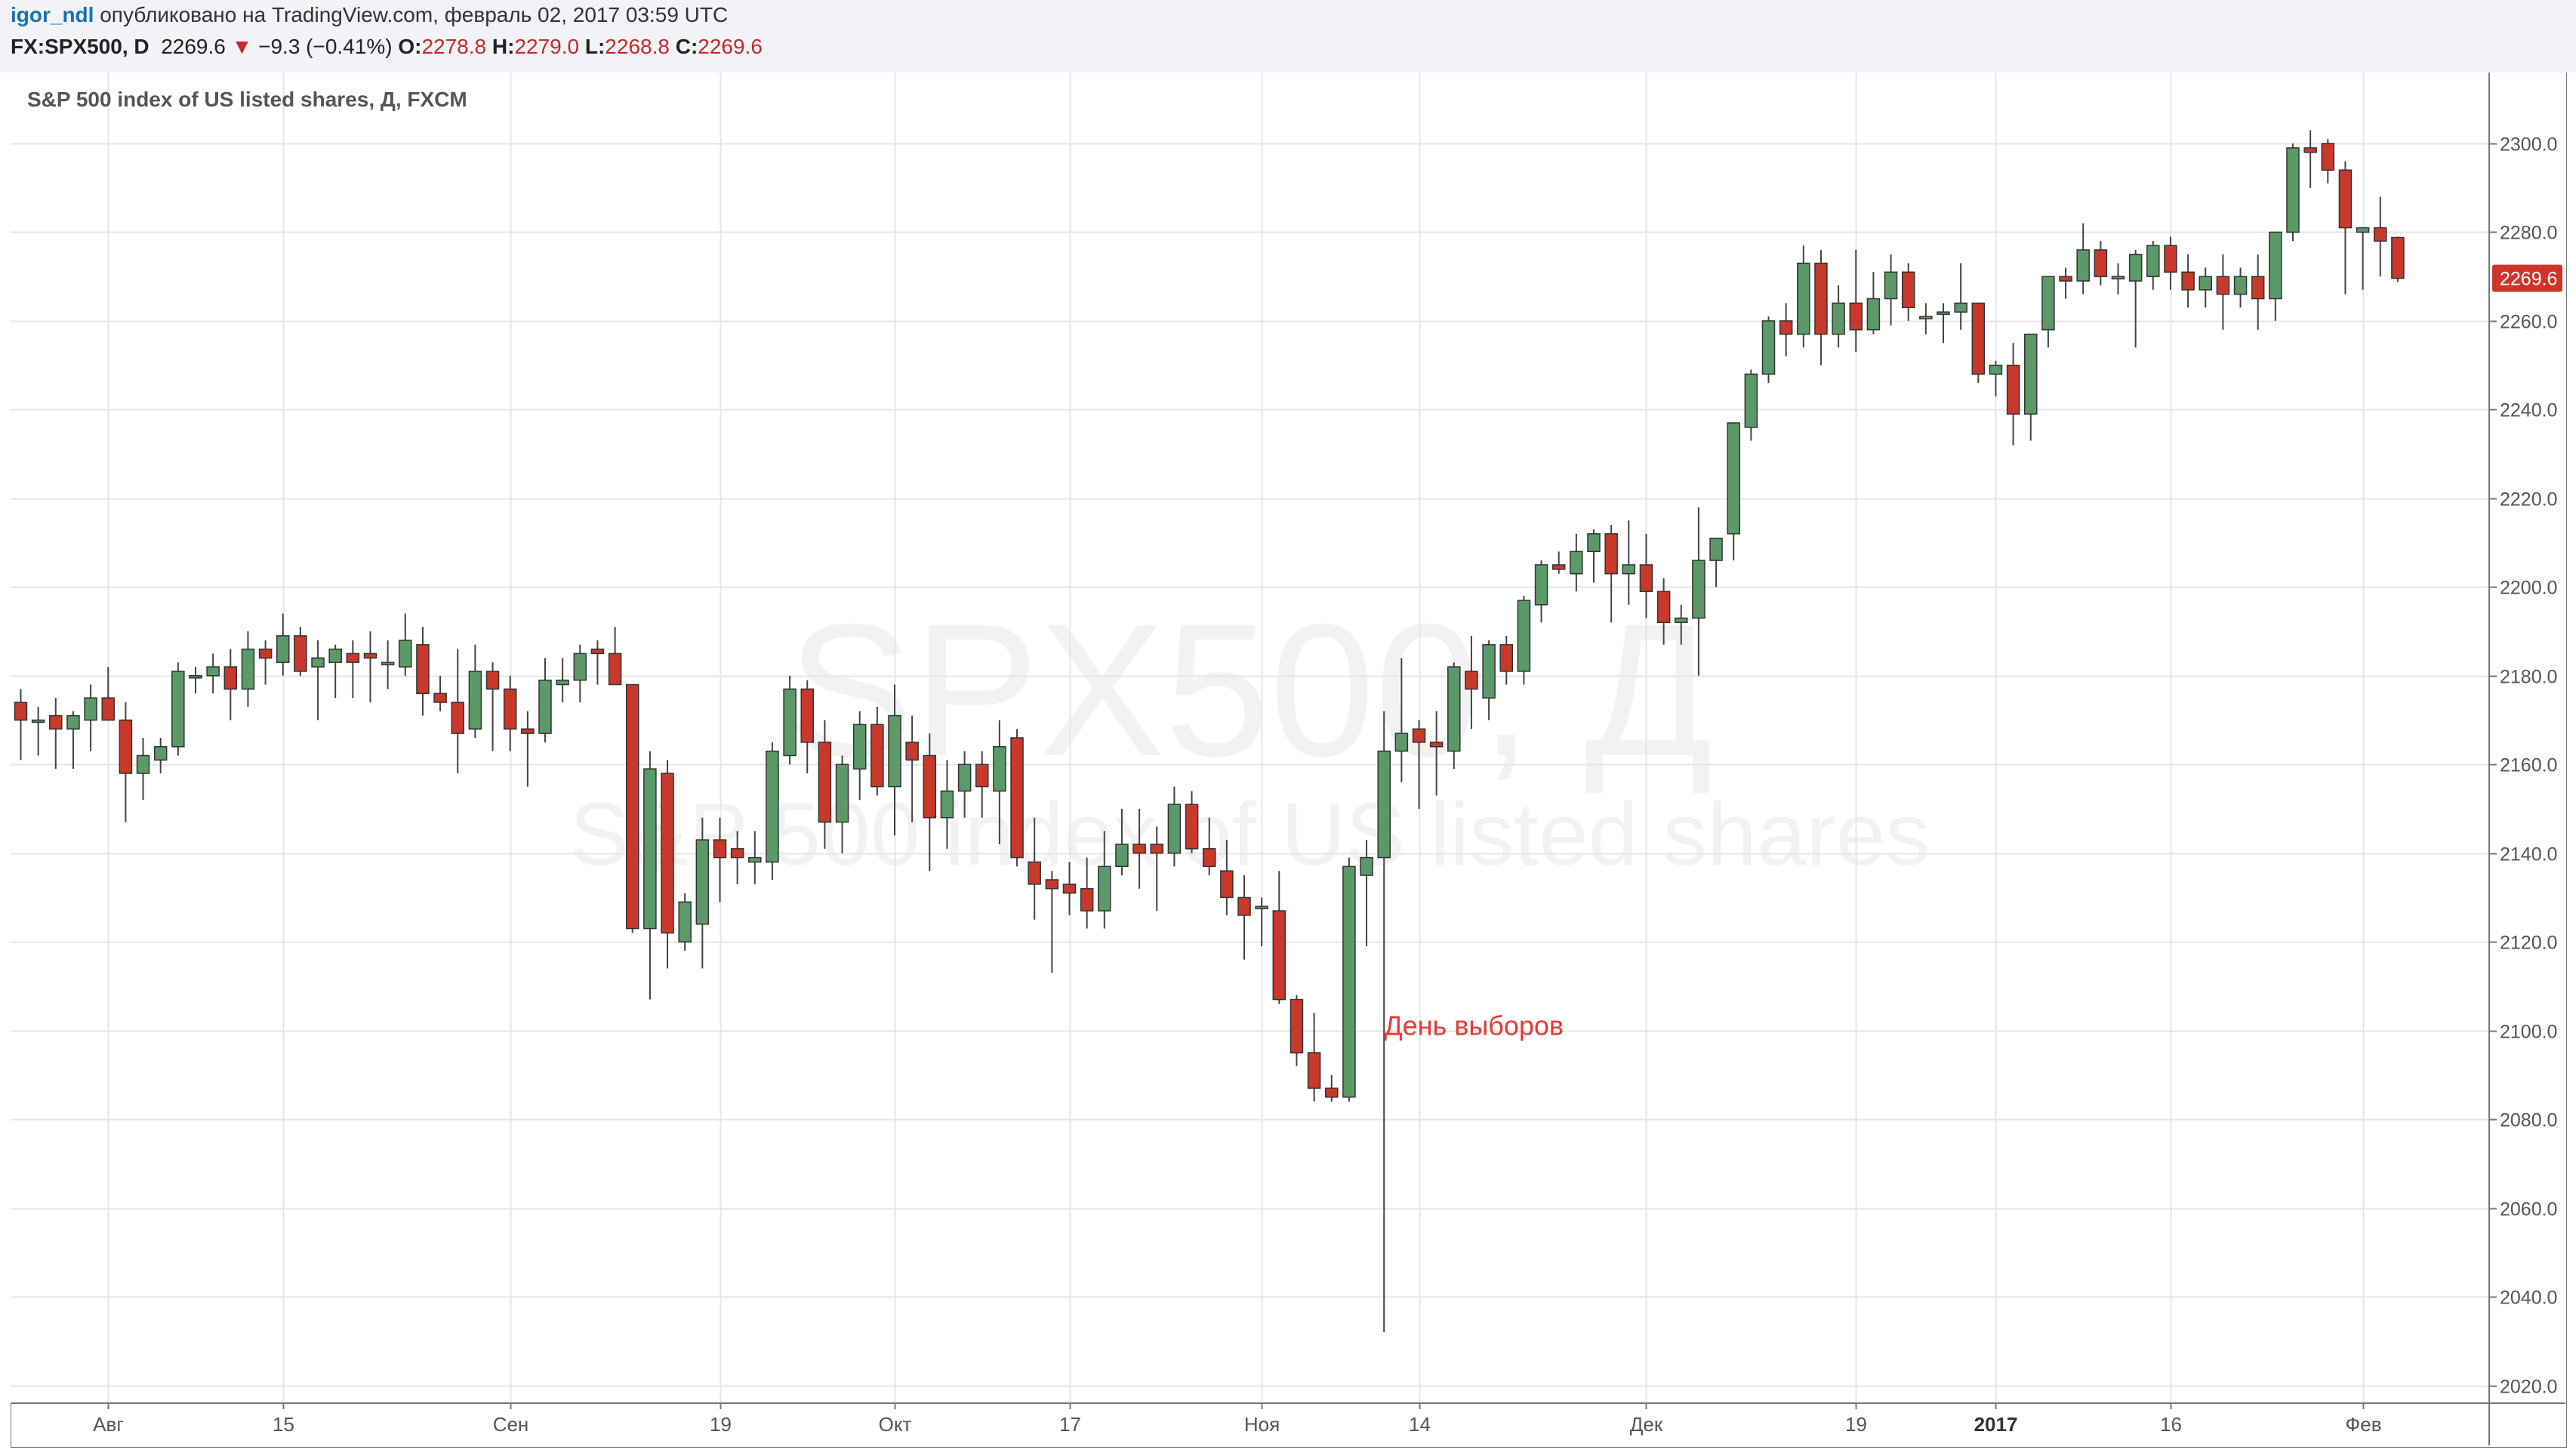 This screenshot has height=1450, width=2576. What do you see at coordinates (2363, 1424) in the screenshot?
I see `x-tick-label: Фев` at bounding box center [2363, 1424].